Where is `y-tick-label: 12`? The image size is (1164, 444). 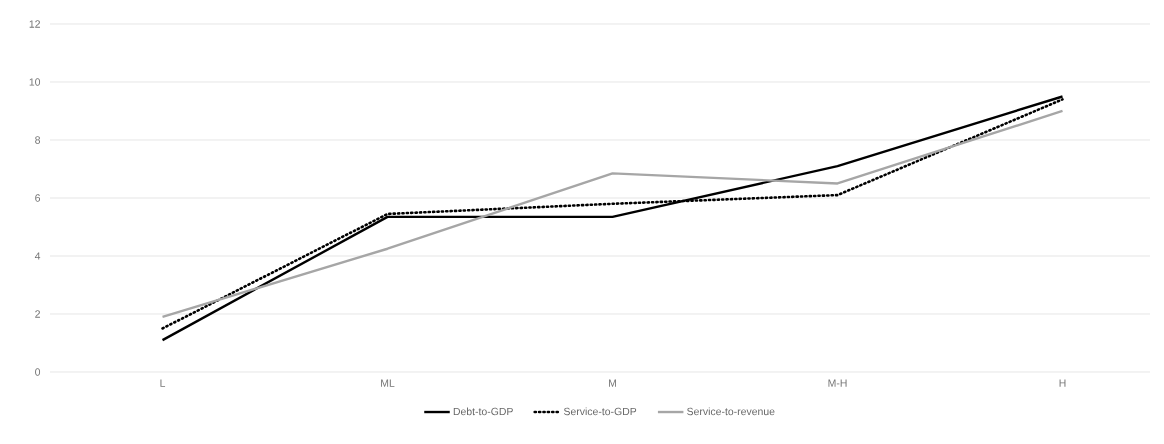
y-tick-label: 12 is located at coordinates (34, 24).